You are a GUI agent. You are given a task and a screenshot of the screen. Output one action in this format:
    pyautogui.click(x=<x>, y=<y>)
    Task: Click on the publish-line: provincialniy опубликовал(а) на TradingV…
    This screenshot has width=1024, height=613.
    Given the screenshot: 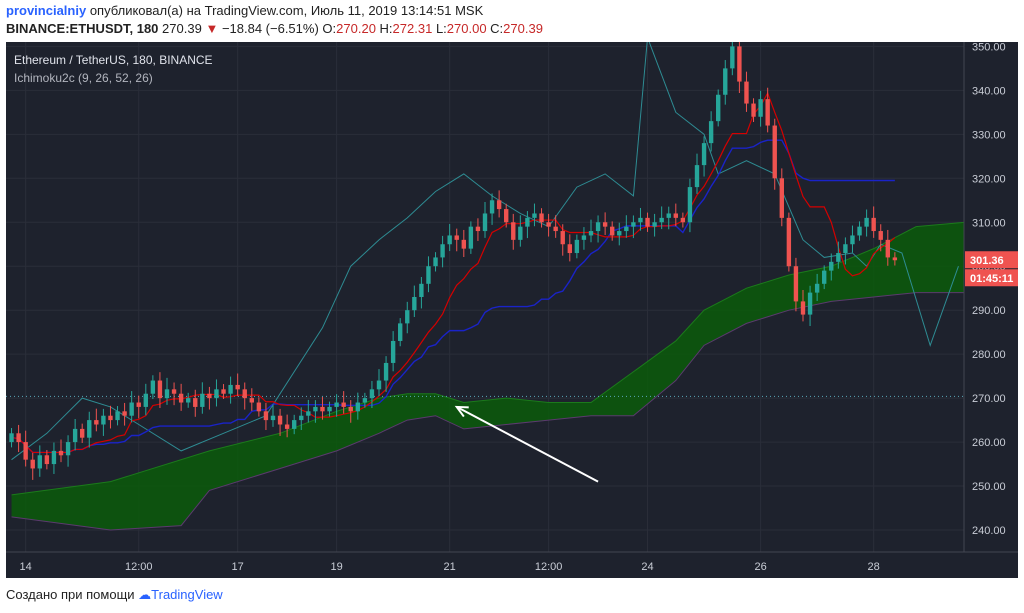 What is the action you would take?
    pyautogui.click(x=244, y=10)
    